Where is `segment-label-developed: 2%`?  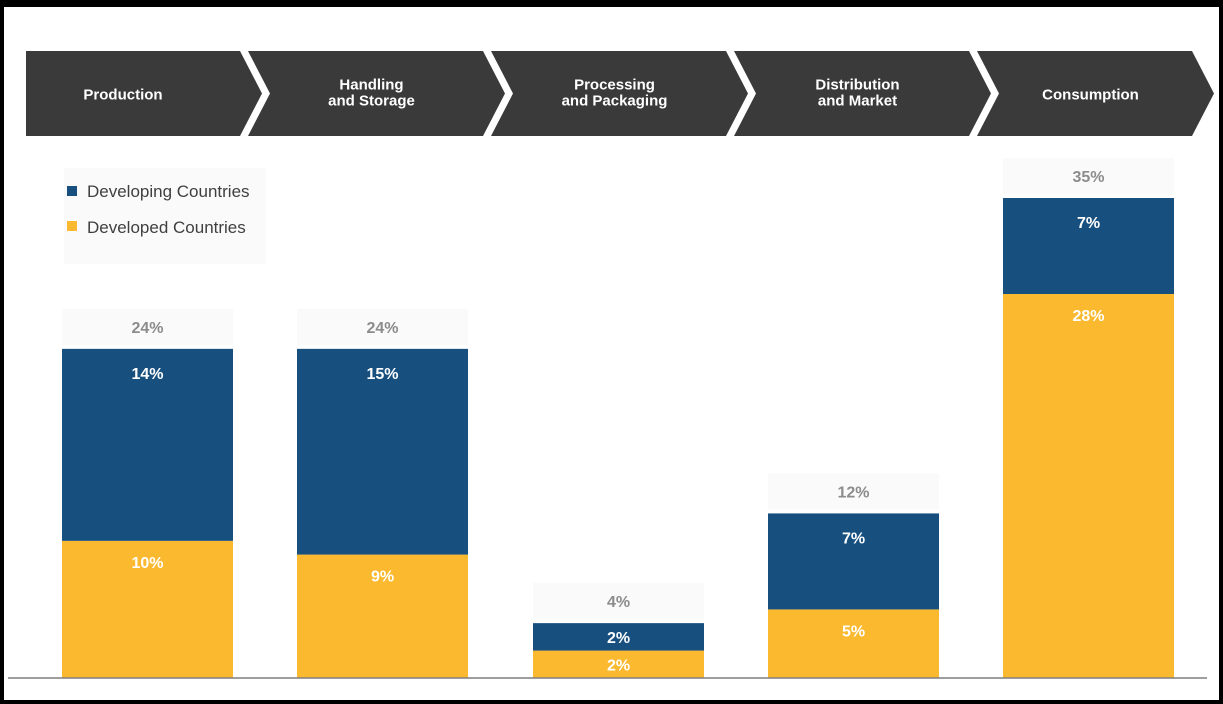 segment-label-developed: 2% is located at coordinates (618, 665).